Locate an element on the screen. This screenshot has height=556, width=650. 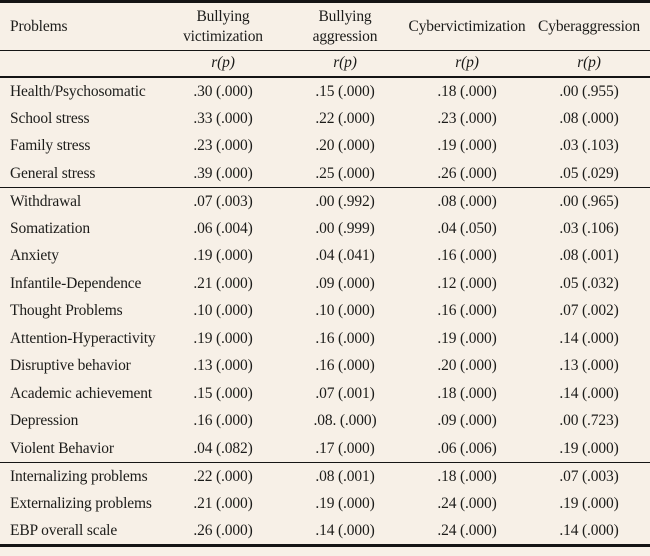
column-header-cyberaggression: Cyberaggression is located at coordinates (589, 26).